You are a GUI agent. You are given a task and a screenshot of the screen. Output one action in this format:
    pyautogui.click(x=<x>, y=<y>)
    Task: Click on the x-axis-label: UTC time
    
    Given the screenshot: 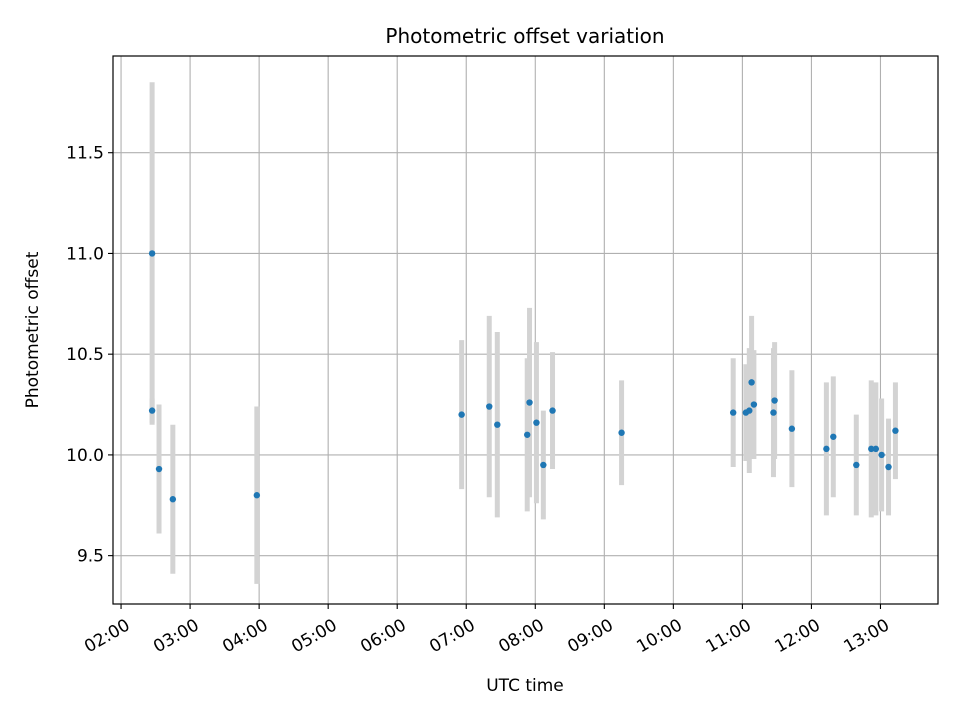 What is the action you would take?
    pyautogui.click(x=525, y=686)
    